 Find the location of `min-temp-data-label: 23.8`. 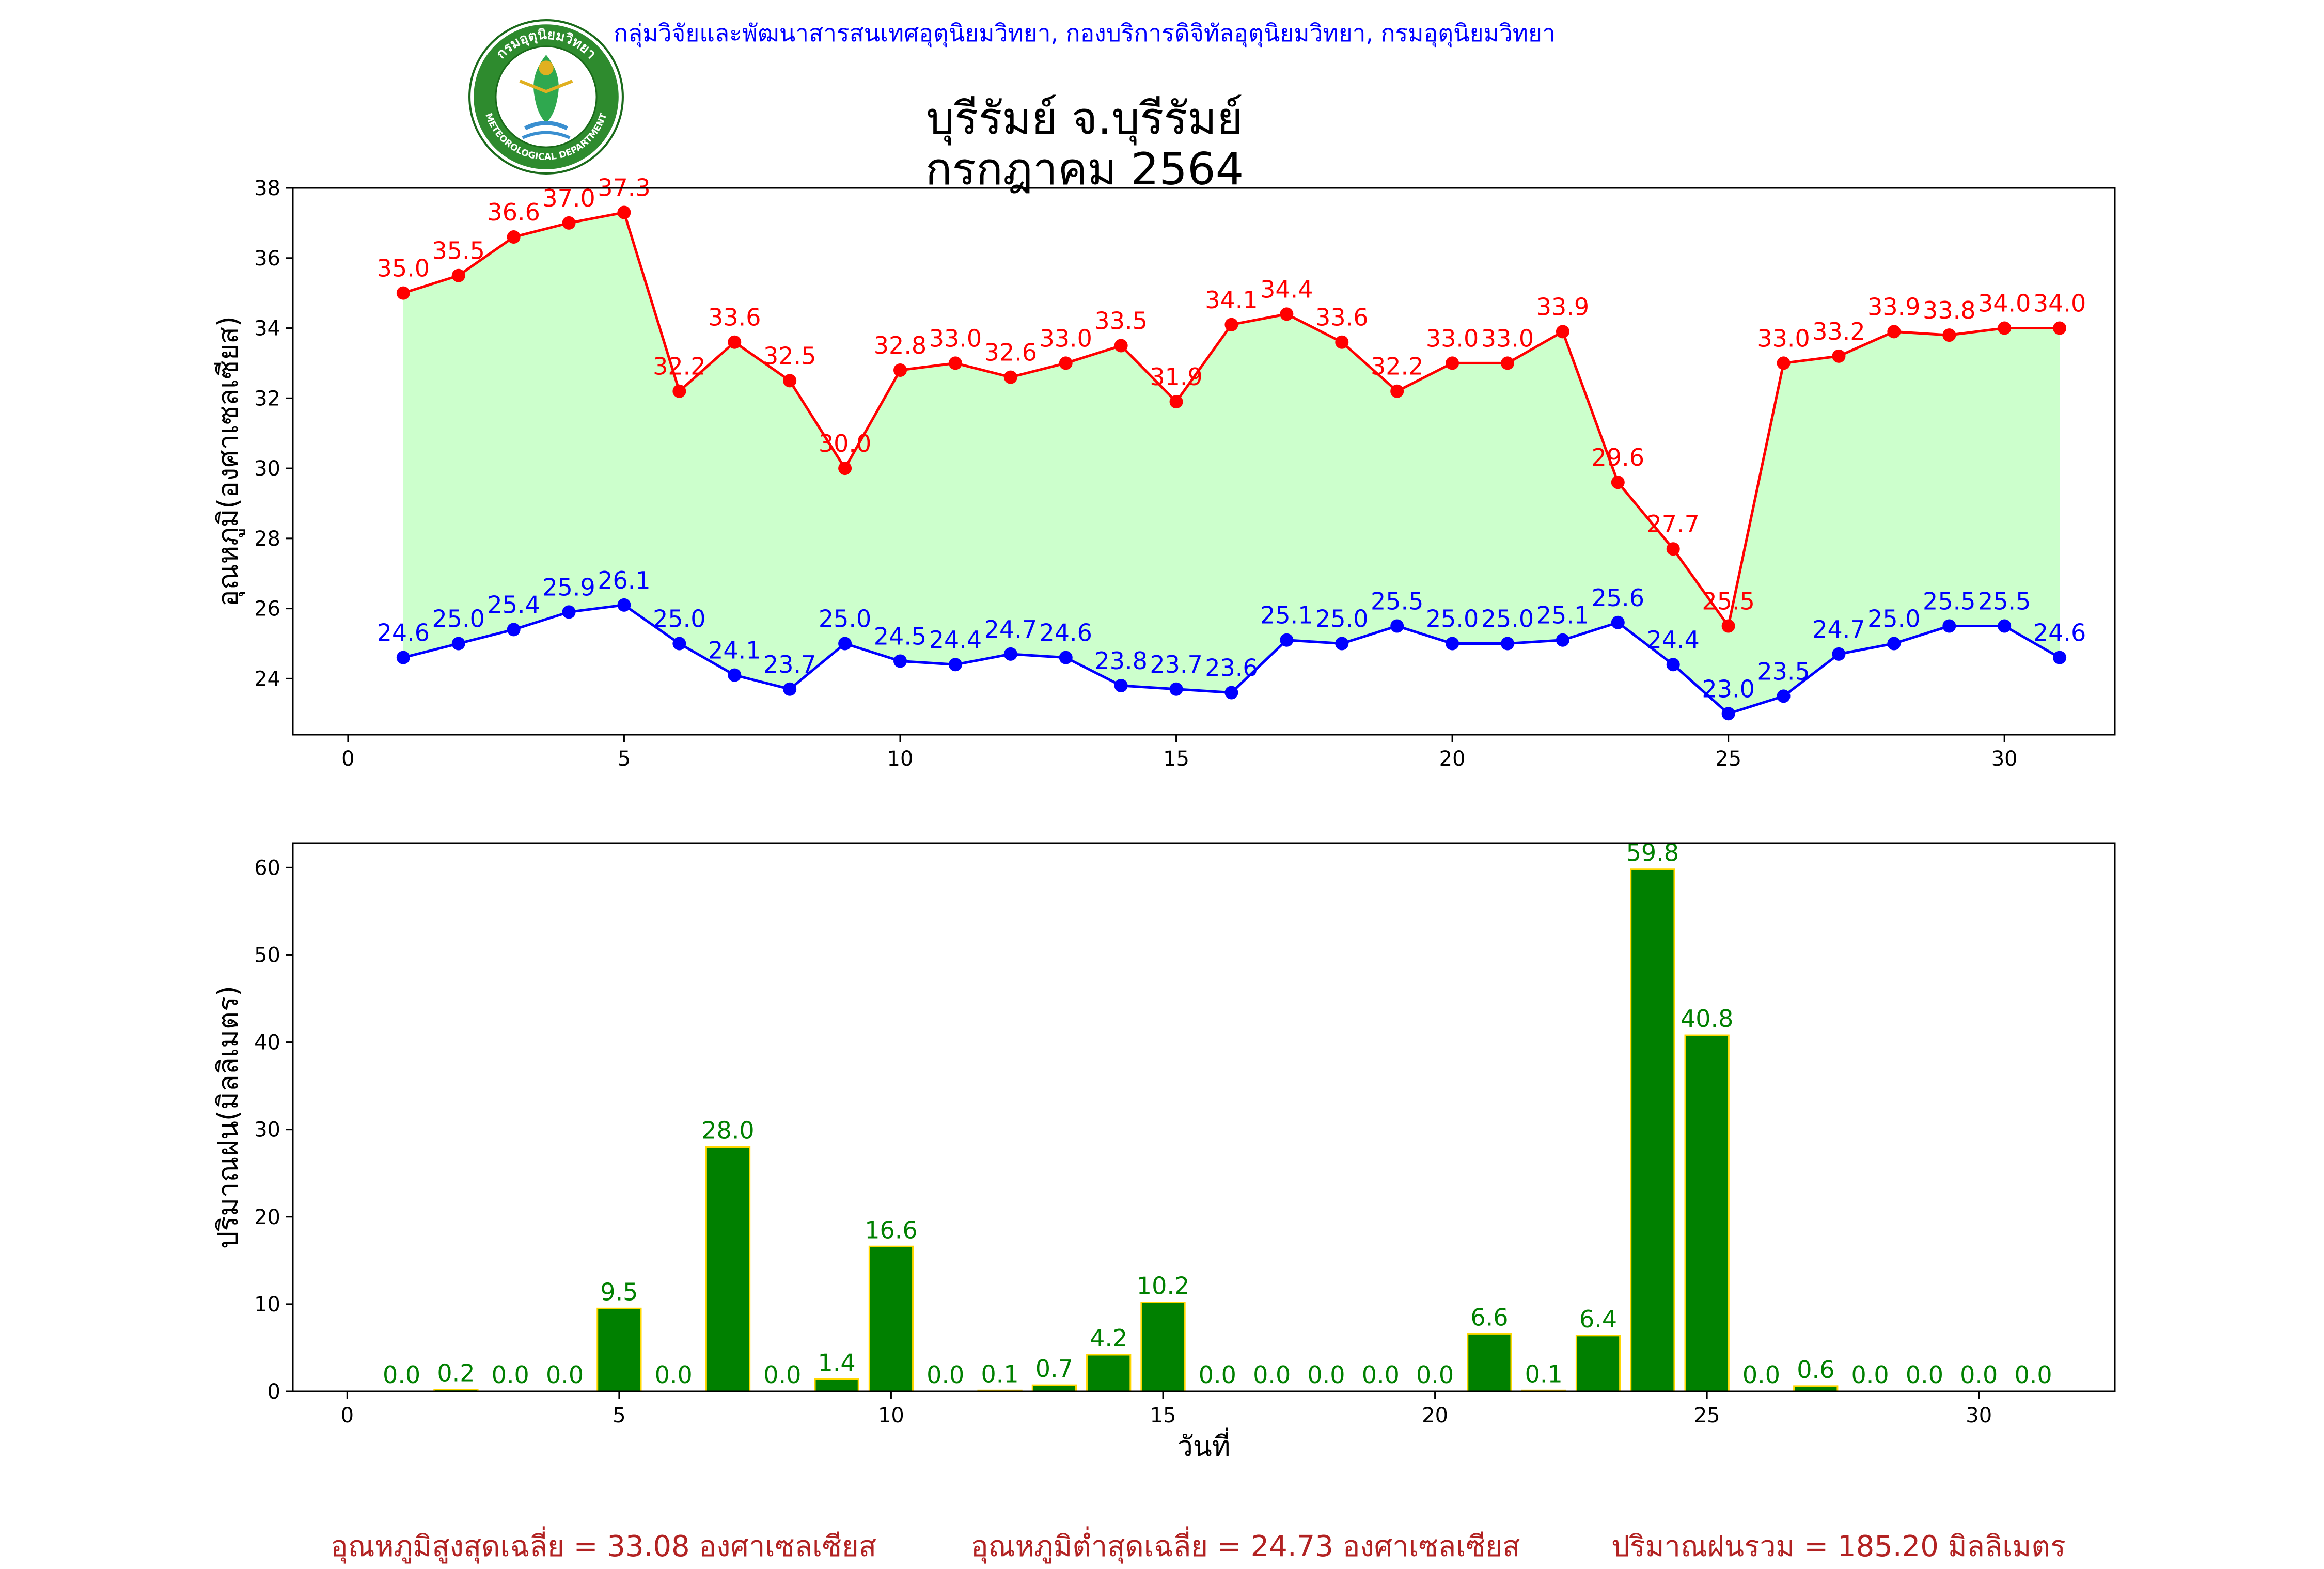

min-temp-data-label: 23.8 is located at coordinates (1120, 661).